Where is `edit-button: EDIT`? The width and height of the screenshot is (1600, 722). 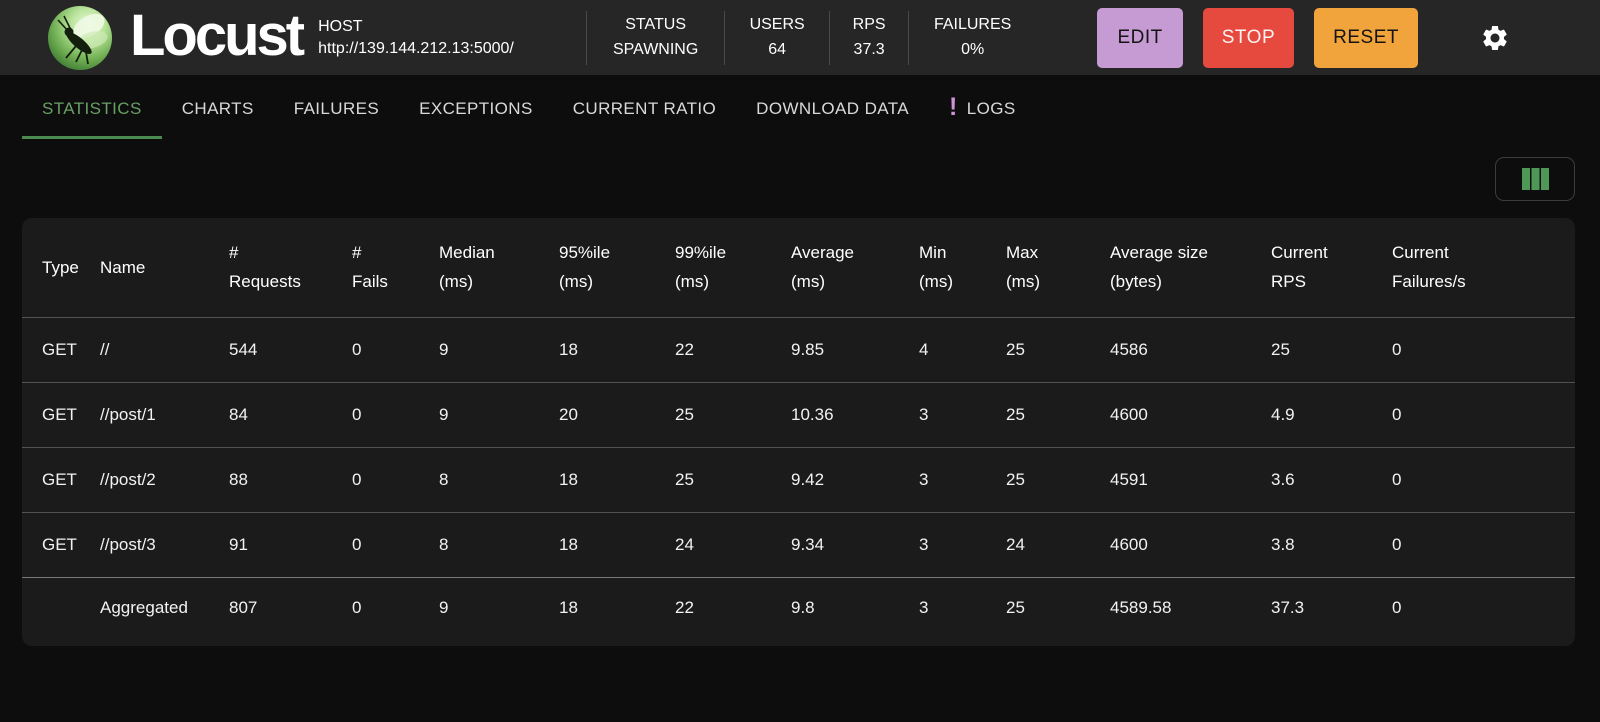
edit-button: EDIT is located at coordinates (1140, 37).